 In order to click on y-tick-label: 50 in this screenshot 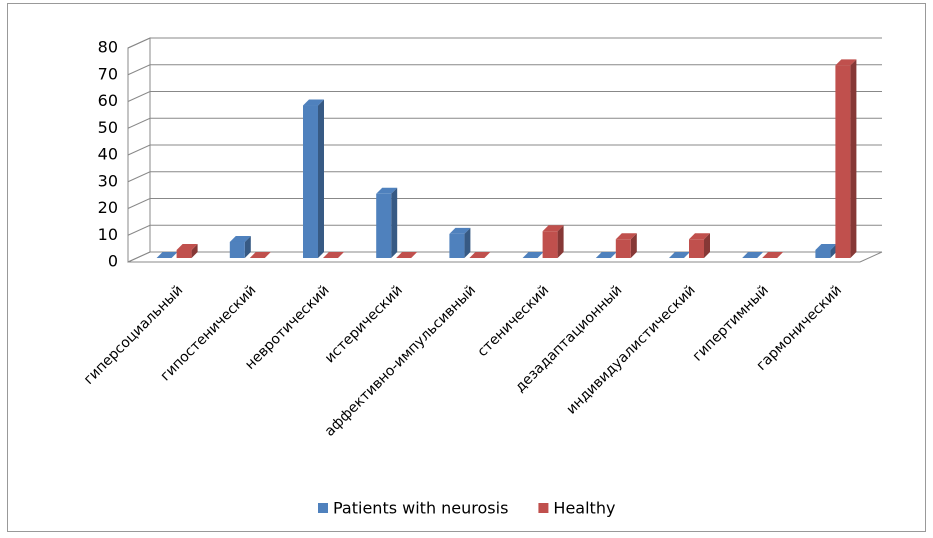, I will do `click(108, 127)`.